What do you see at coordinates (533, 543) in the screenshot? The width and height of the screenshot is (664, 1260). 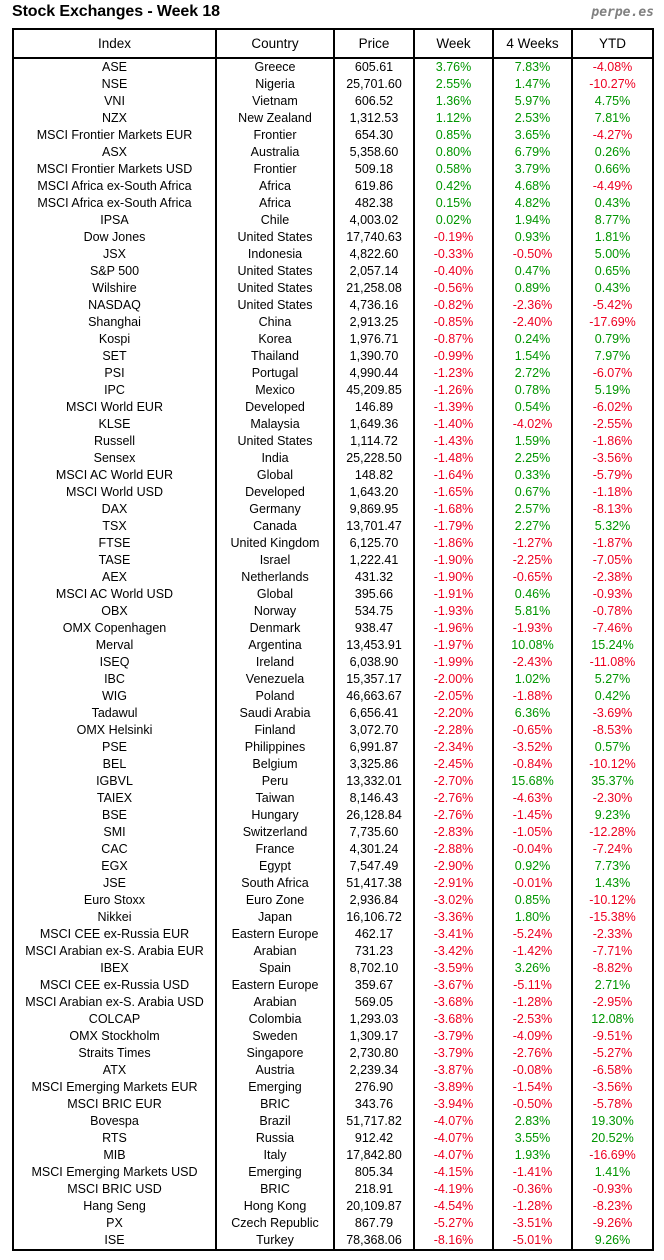 I see `cell-4weeks: -1.27%` at bounding box center [533, 543].